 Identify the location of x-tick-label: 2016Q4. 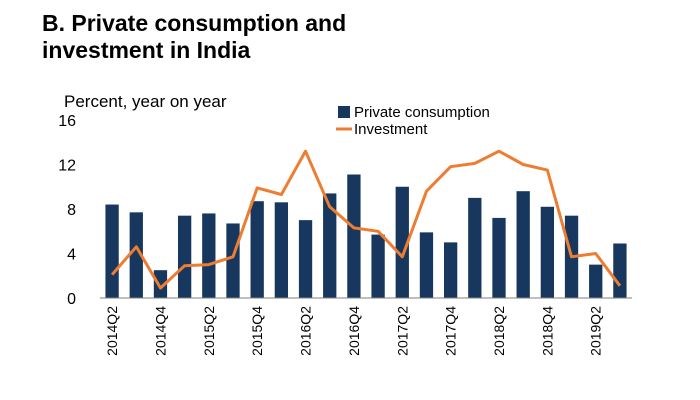
(354, 331).